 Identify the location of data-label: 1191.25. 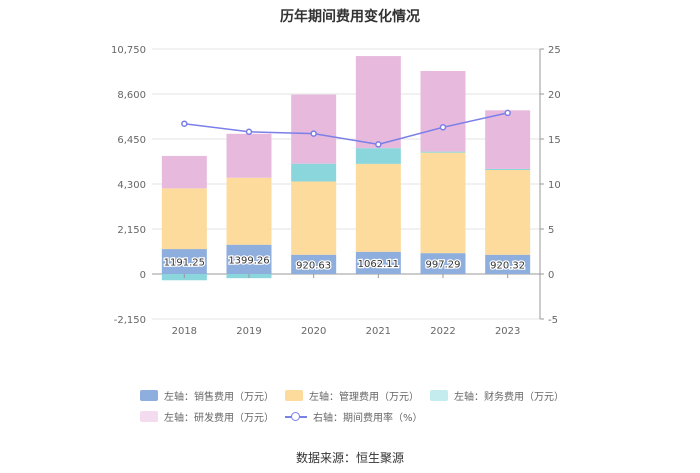
(184, 263).